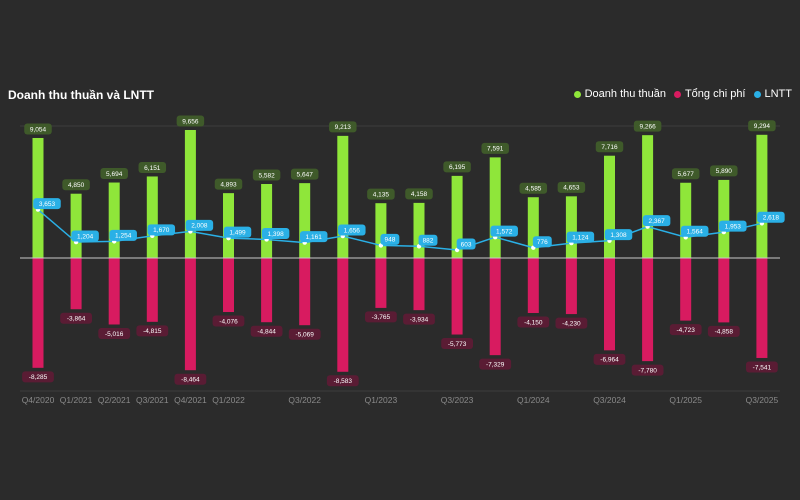 Image resolution: width=800 pixels, height=500 pixels. I want to click on label-revenue: 5,677, so click(686, 174).